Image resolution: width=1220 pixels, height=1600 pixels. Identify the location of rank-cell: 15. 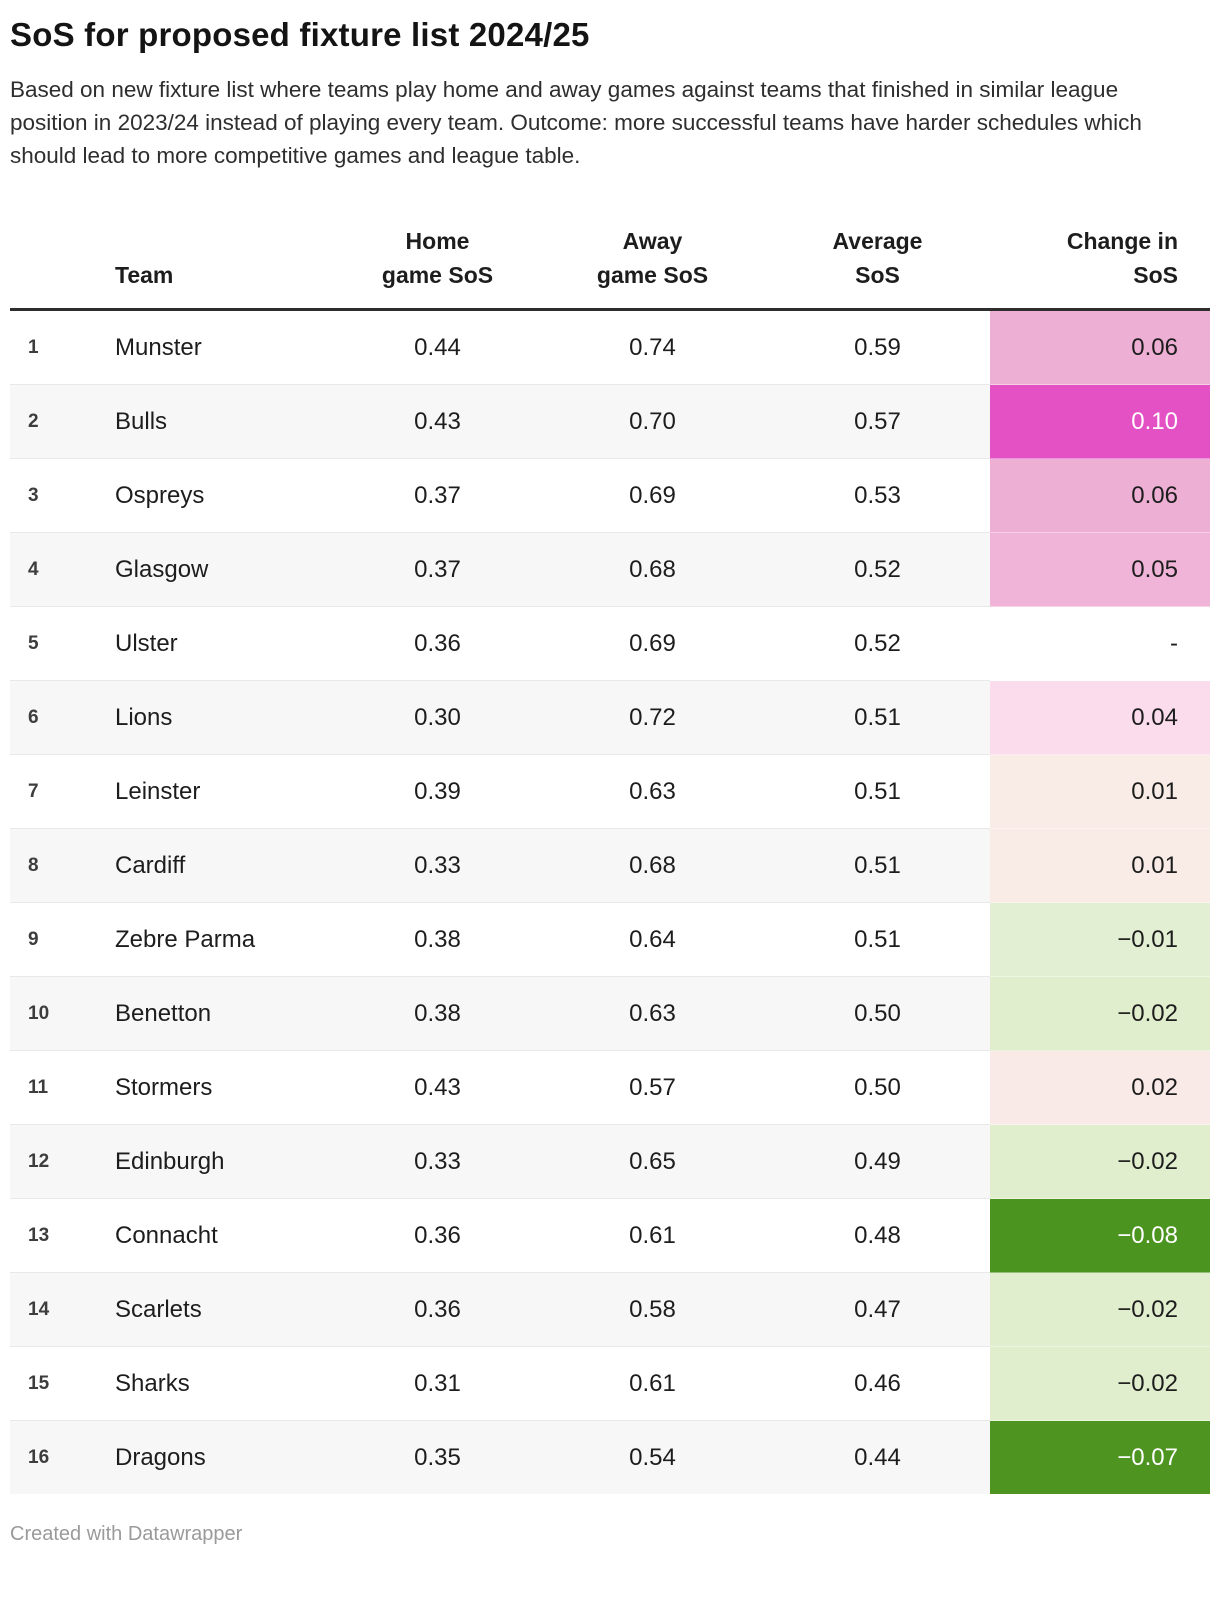
(52, 1383).